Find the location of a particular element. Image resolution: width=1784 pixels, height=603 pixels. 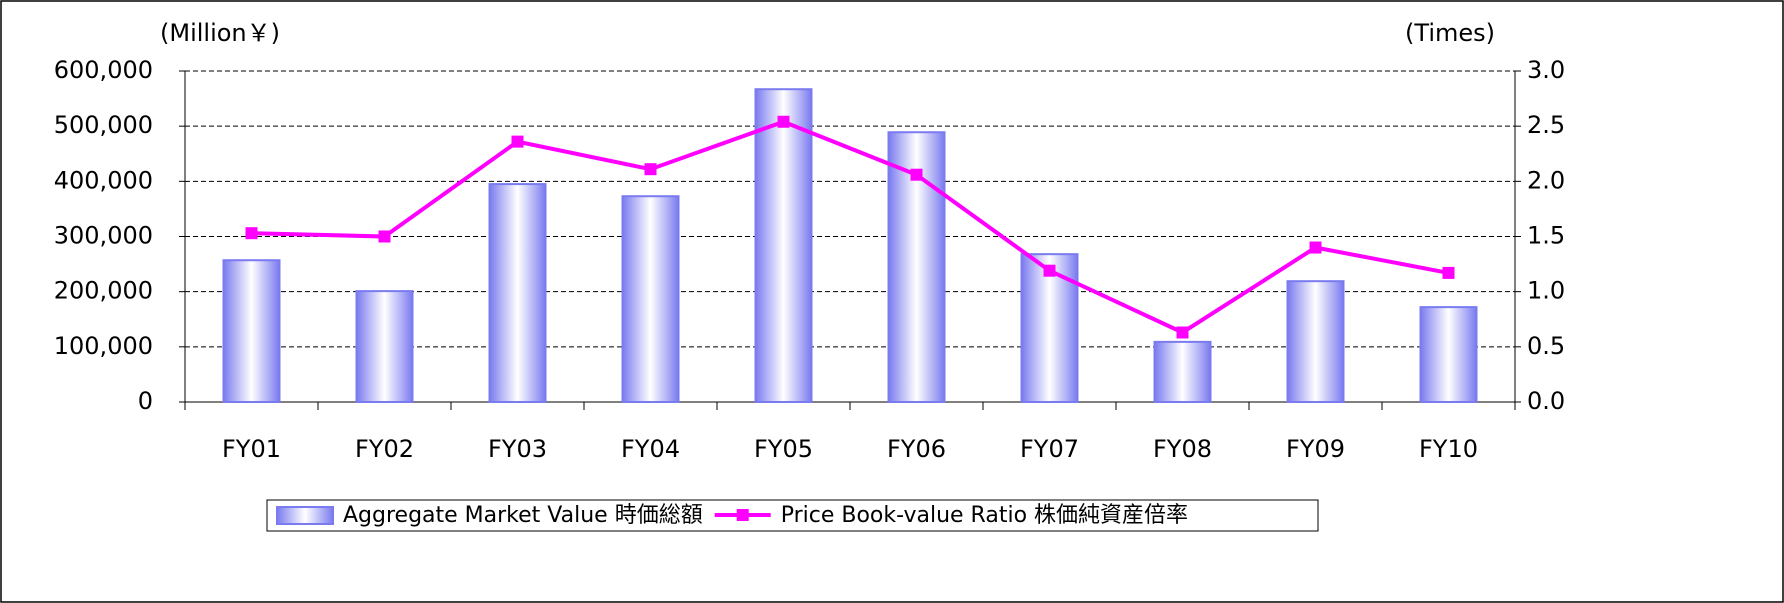

y2-tick-label: 2.0 is located at coordinates (1546, 180).